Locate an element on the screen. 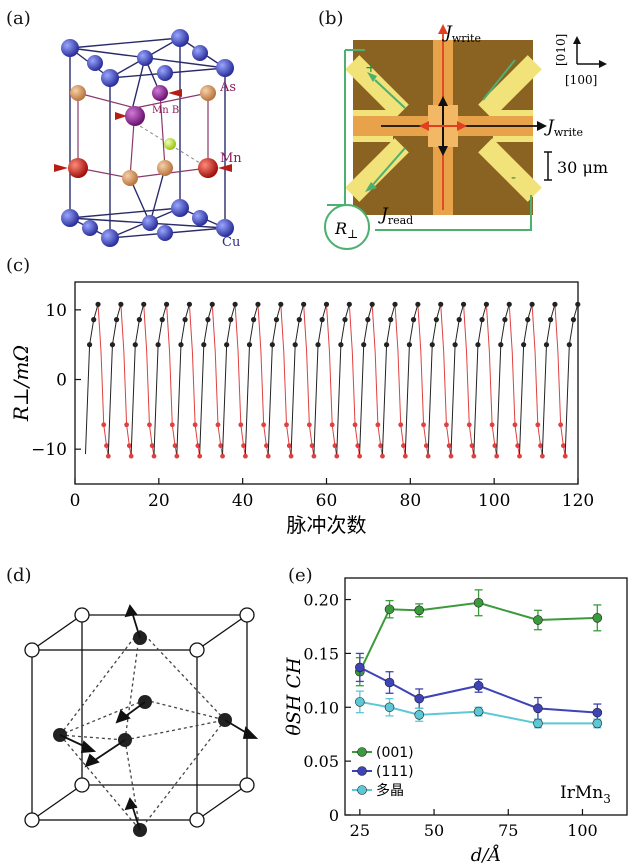 The width and height of the screenshot is (638, 868). panel-c-label: (c) is located at coordinates (18, 265).